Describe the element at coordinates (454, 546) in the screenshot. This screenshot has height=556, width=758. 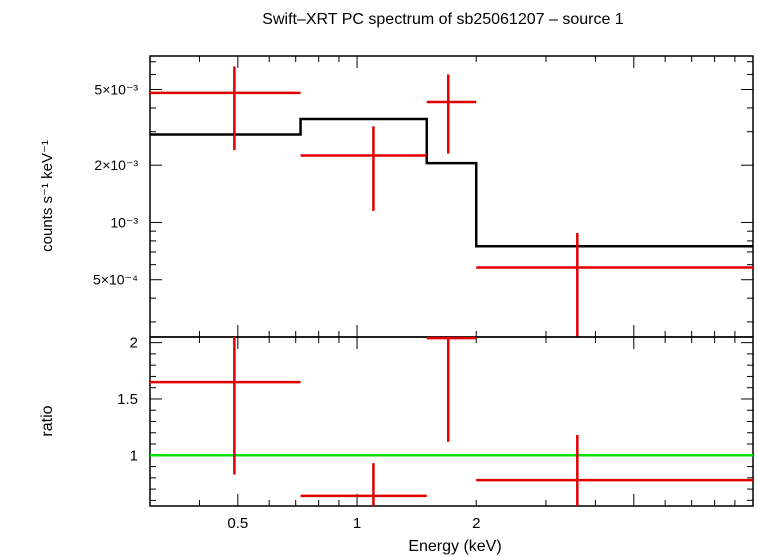
I see `x-axis-label: Energy (keV)` at that location.